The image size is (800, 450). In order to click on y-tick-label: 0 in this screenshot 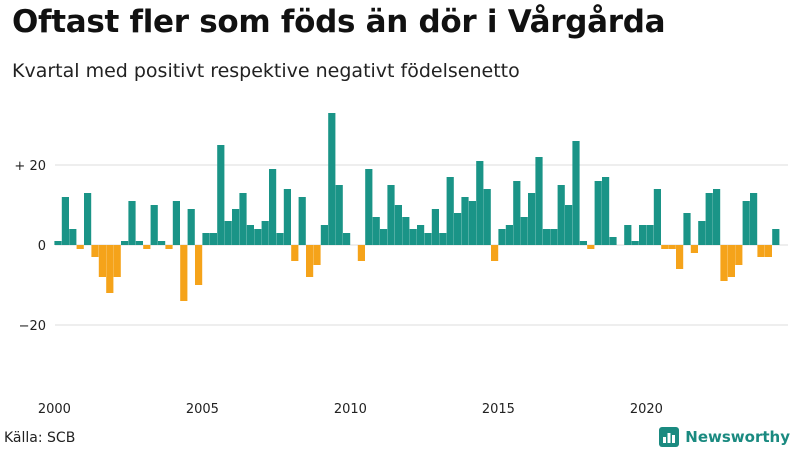, I will do `click(42, 246)`.